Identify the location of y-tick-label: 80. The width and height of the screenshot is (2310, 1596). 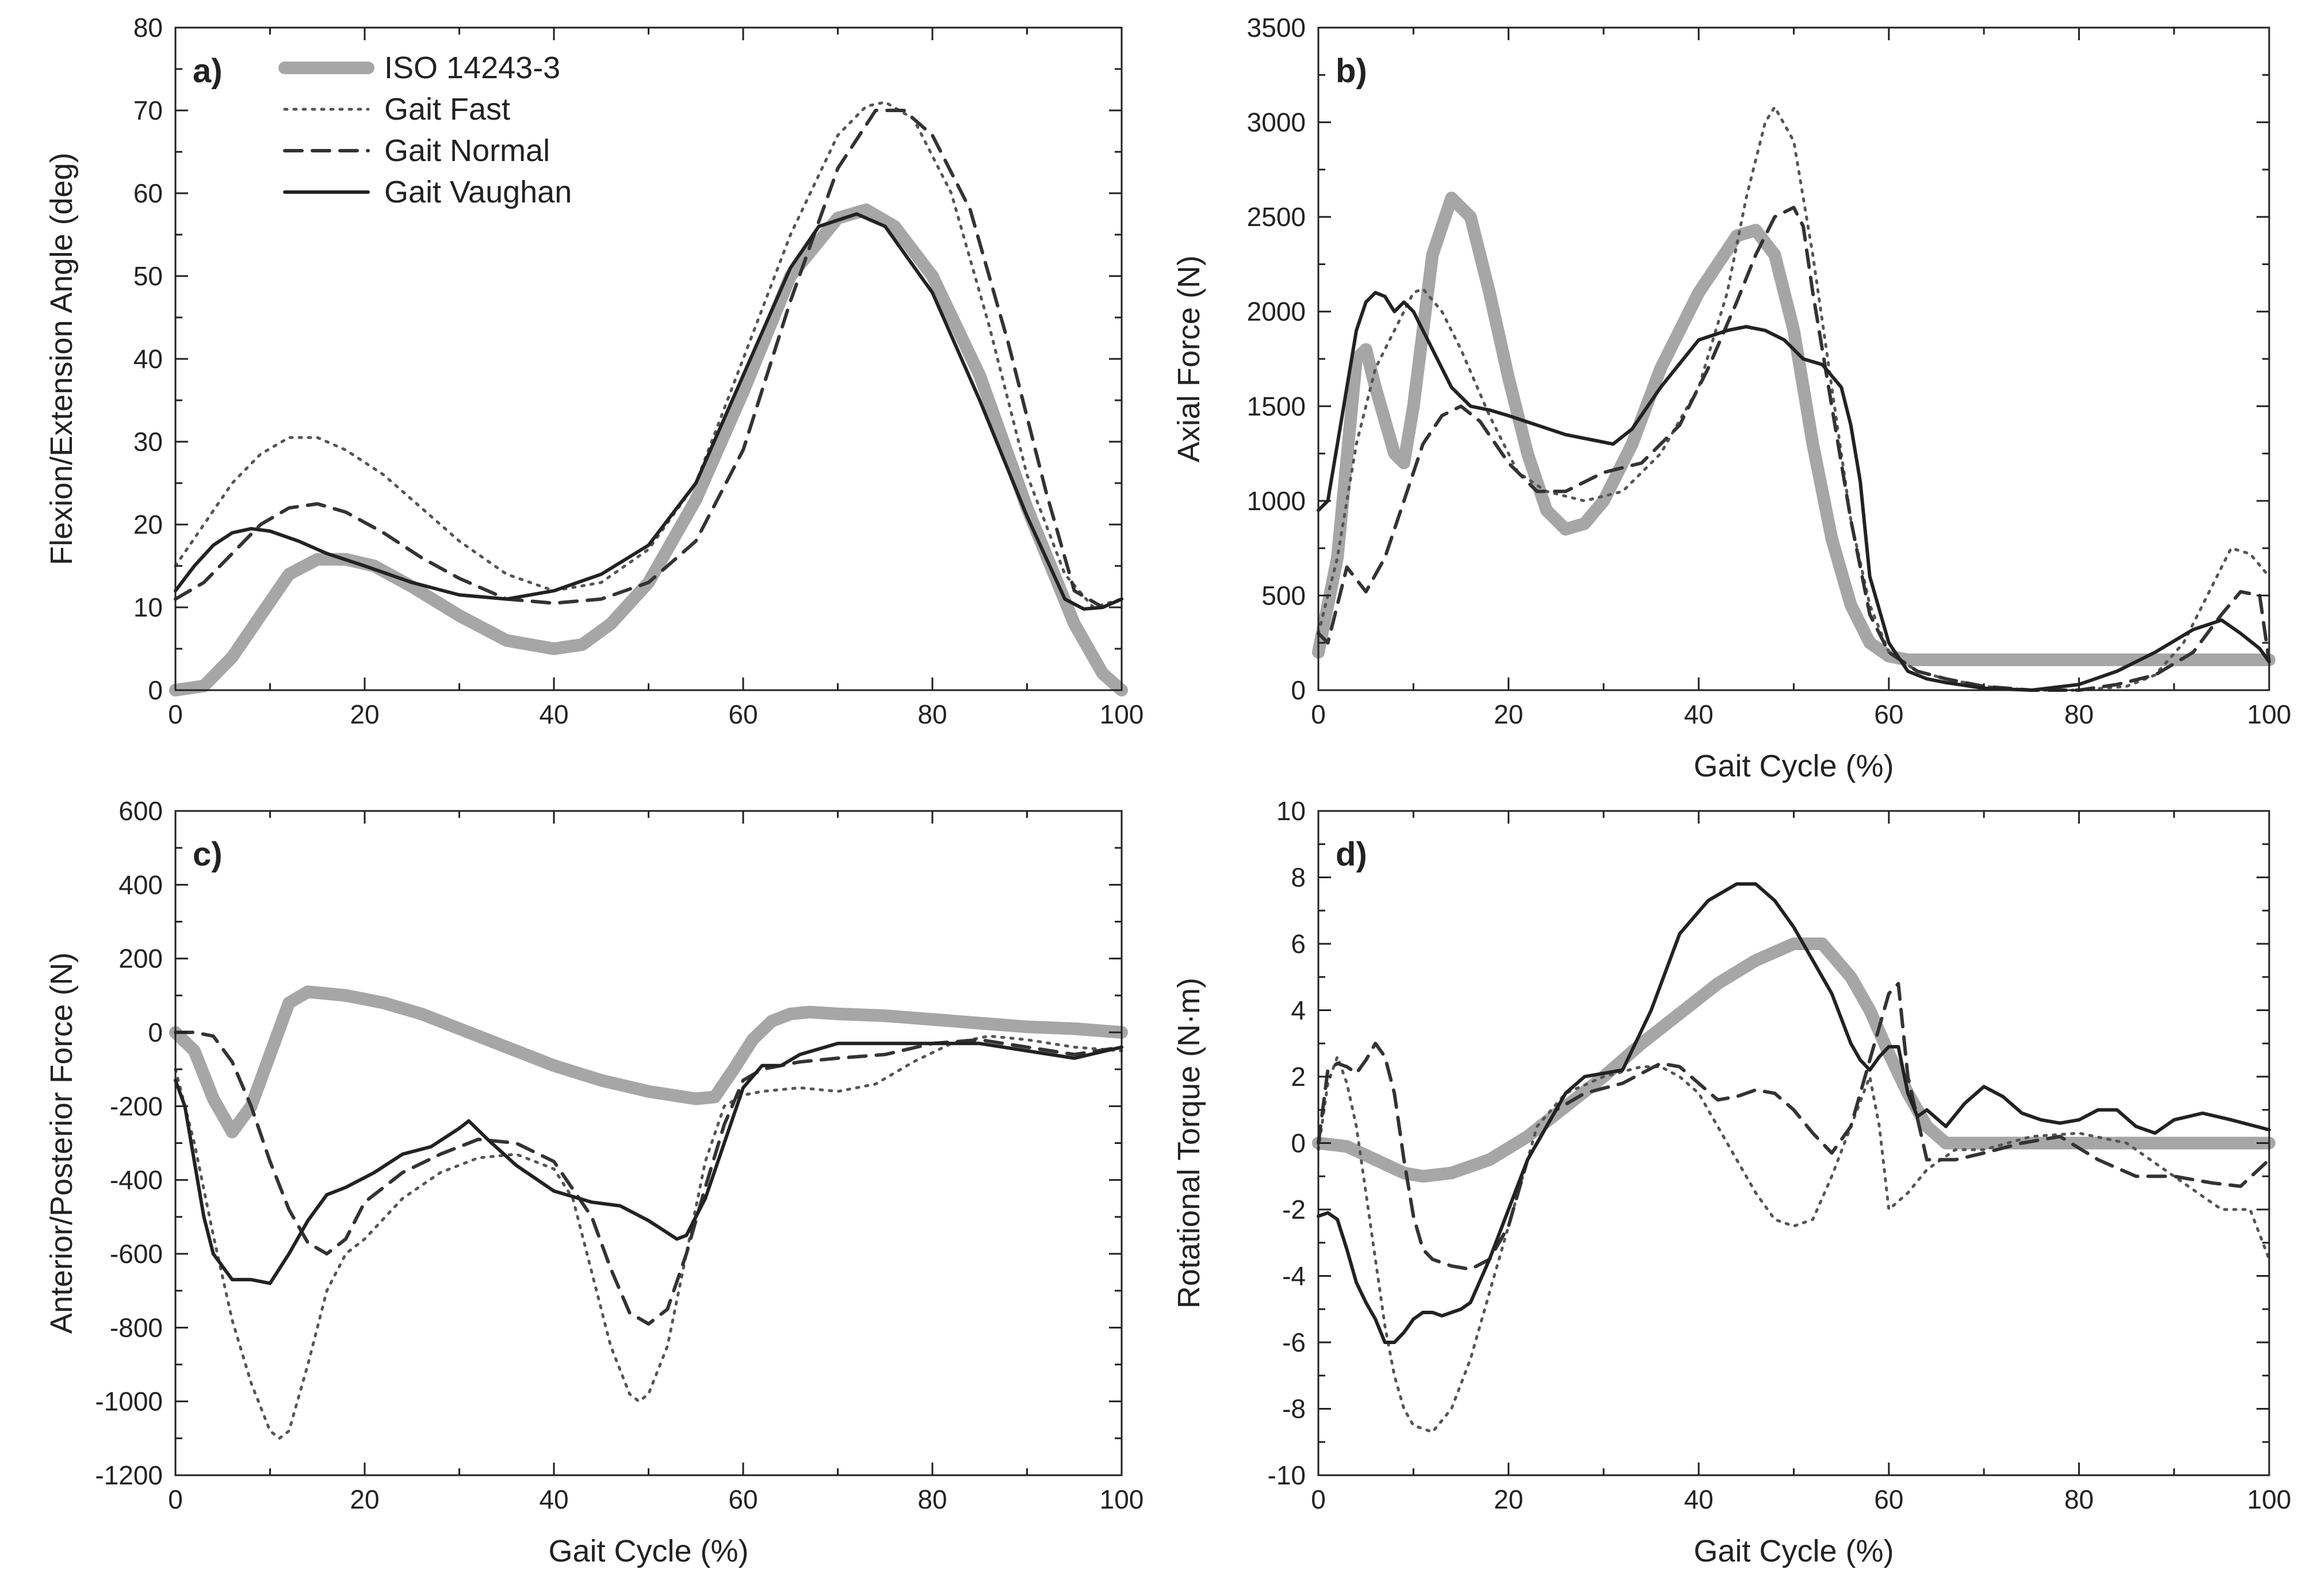
(148, 28).